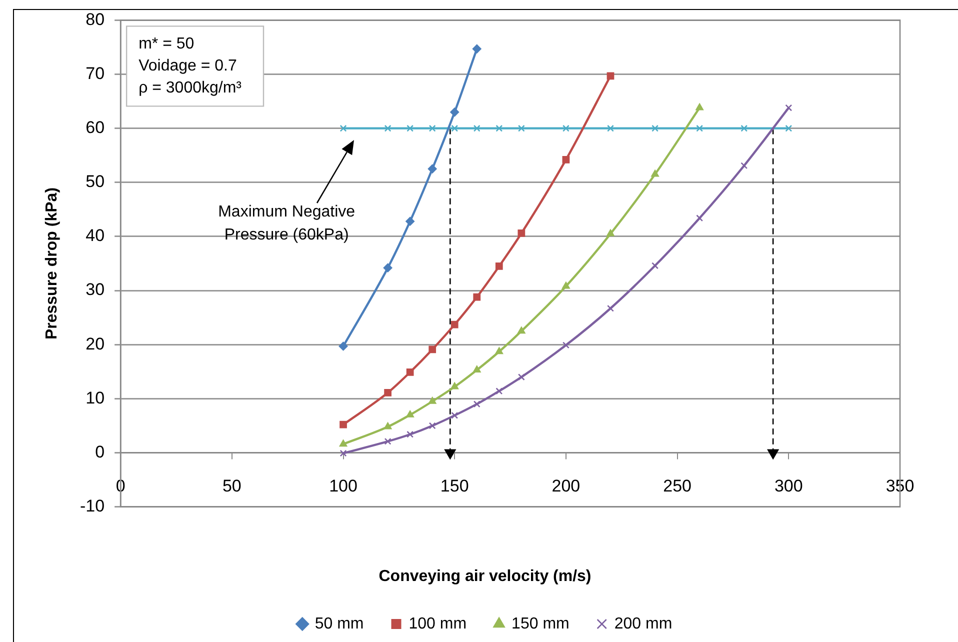  Describe the element at coordinates (51, 263) in the screenshot. I see `y-axis-title: Pressure drop (kPa)` at that location.